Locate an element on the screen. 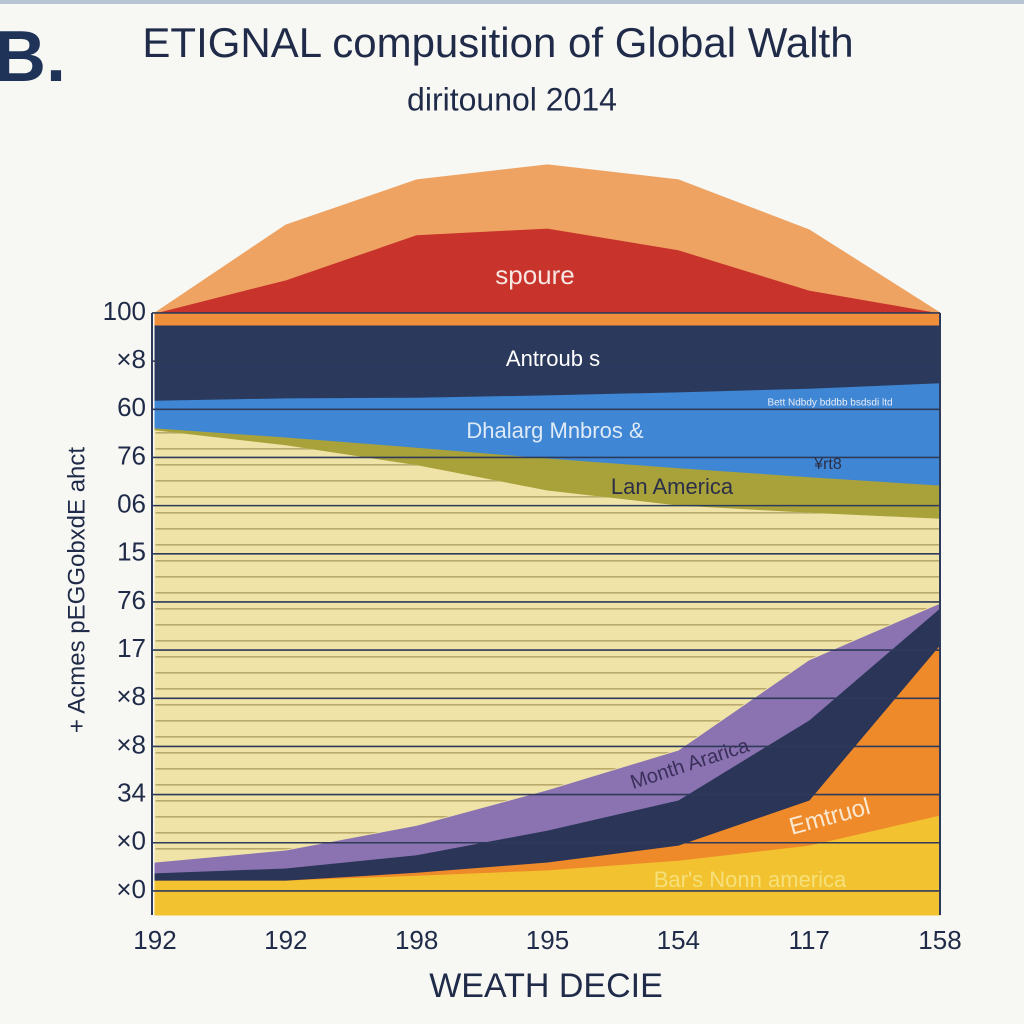  x-tick-label: 154 is located at coordinates (678, 940).